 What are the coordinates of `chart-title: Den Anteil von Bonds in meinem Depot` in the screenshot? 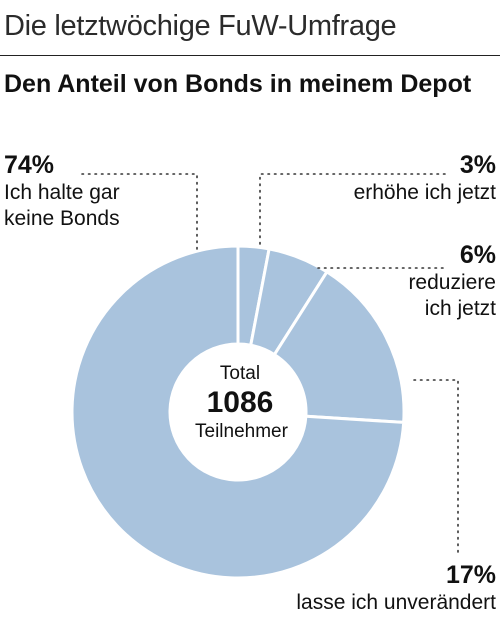 It's located at (238, 84).